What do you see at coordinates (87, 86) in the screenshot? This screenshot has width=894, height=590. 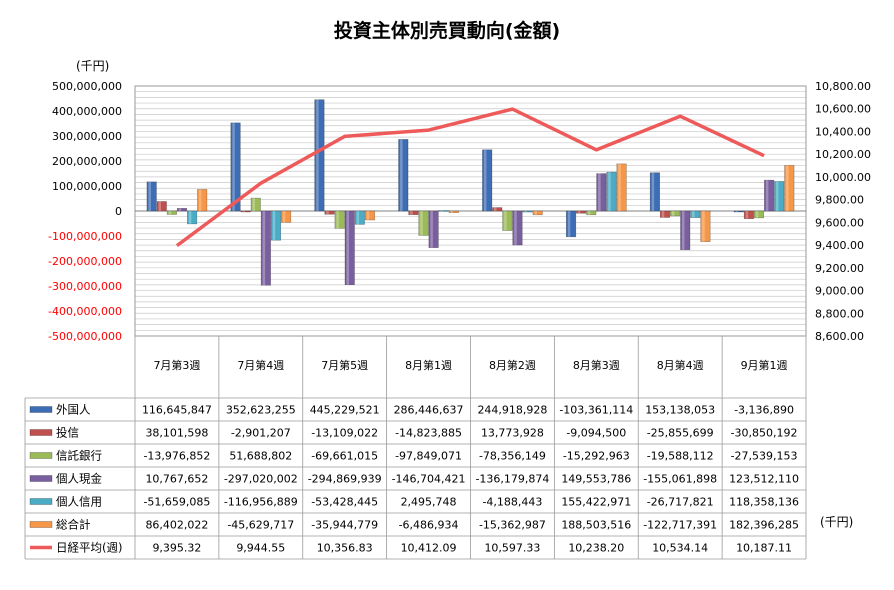 I see `left-tick-label: 500,000,000` at bounding box center [87, 86].